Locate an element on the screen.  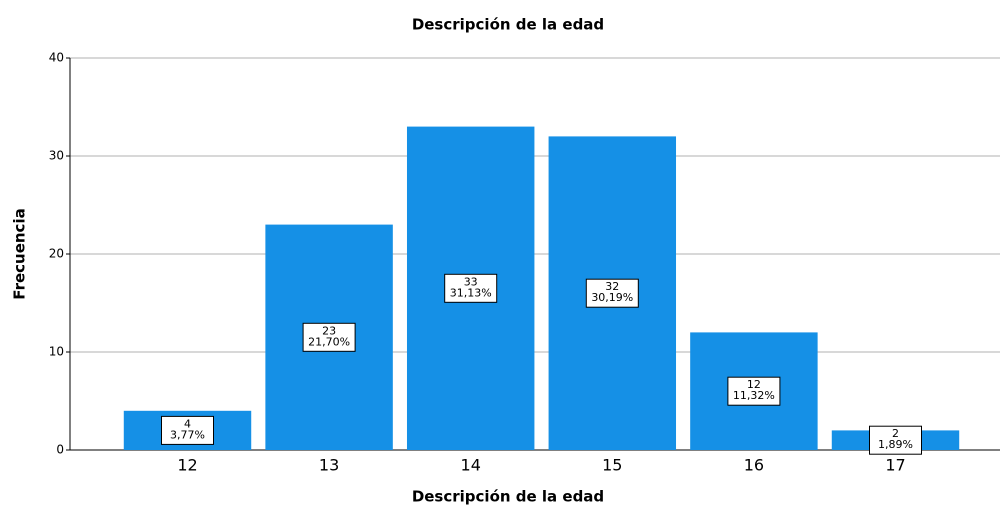
data-label-percent: 30,19% is located at coordinates (612, 297).